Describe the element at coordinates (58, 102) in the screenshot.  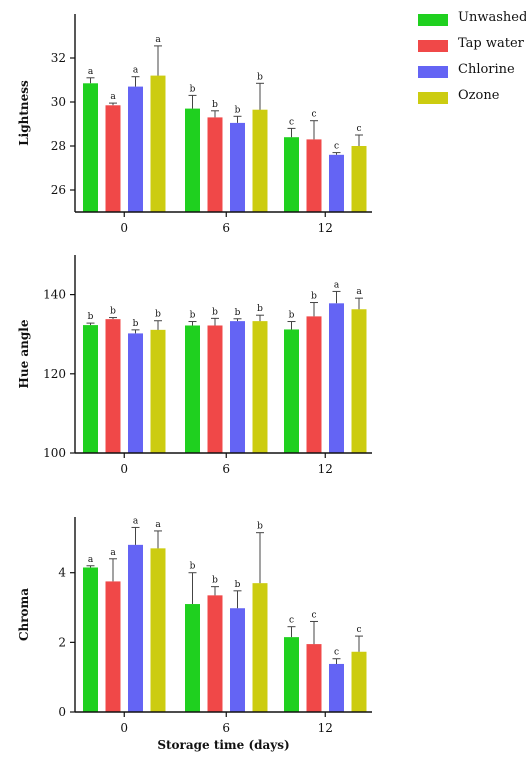
I see `y-tick-label: 30` at that location.